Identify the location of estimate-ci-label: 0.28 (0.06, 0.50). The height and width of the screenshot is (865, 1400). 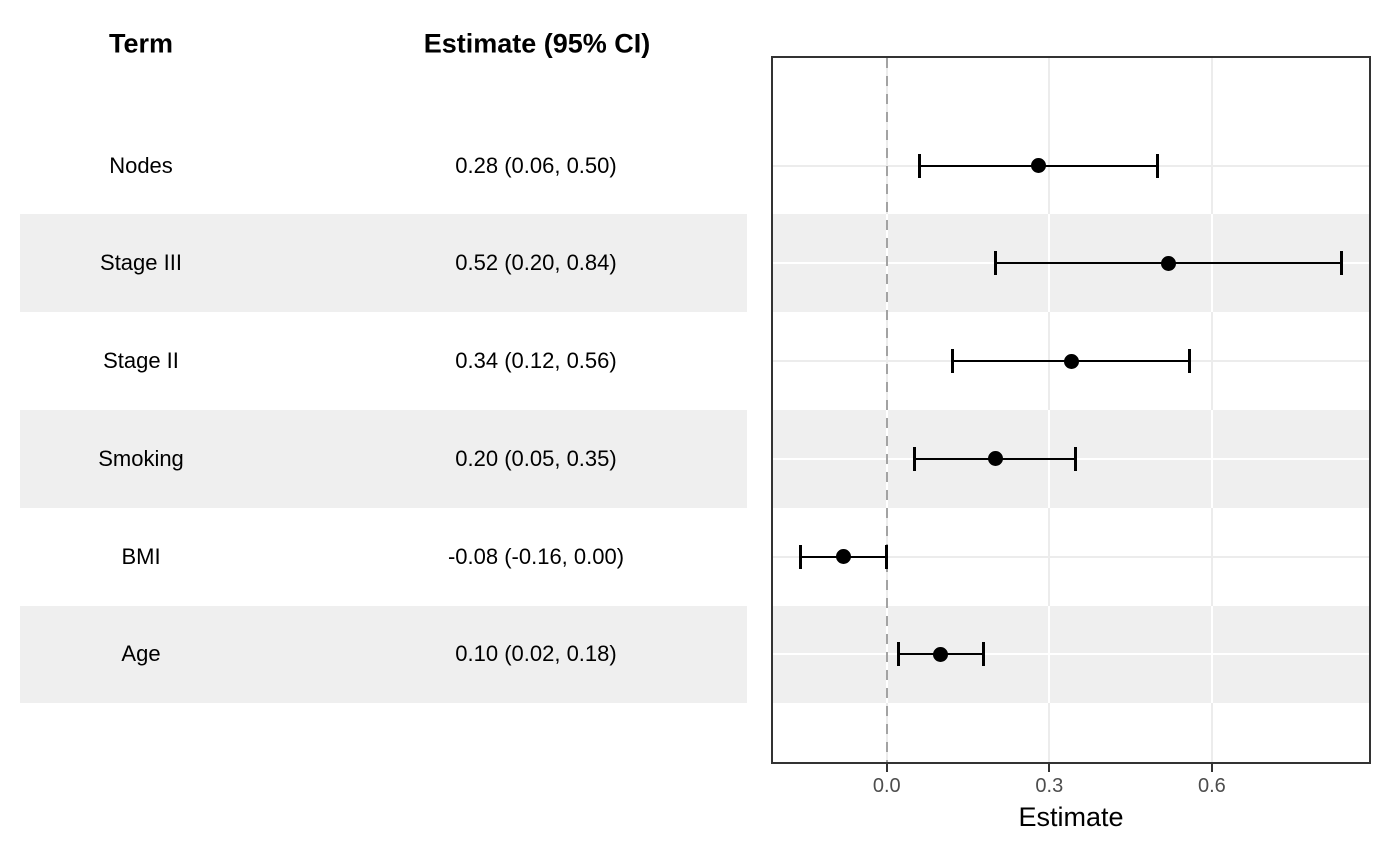
(536, 165).